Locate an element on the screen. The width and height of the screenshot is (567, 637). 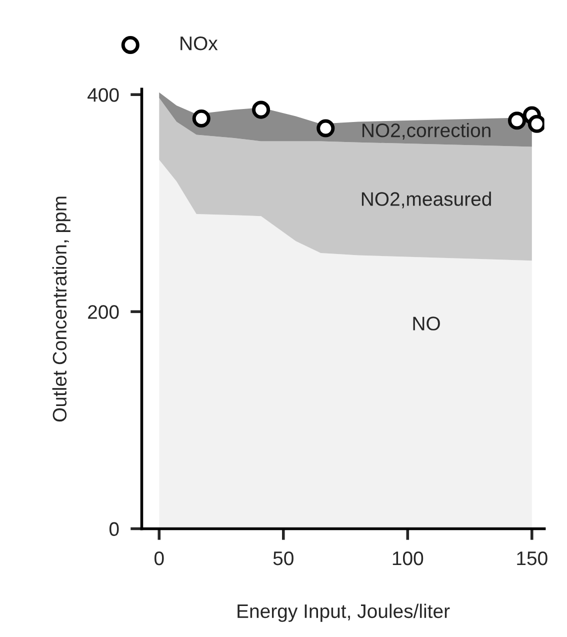
series-label: NO is located at coordinates (426, 323).